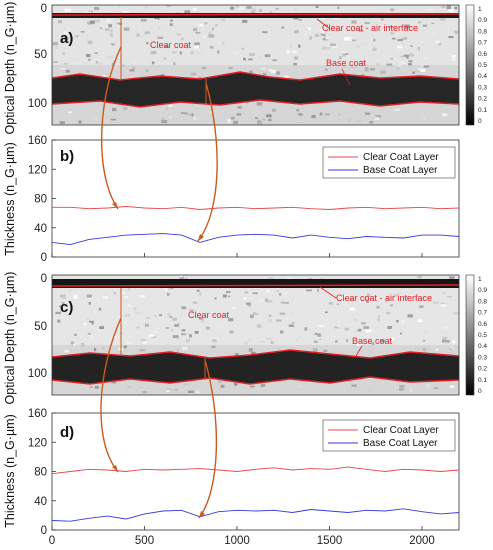  Describe the element at coordinates (482, 87) in the screenshot. I see `colorbar-tick-label: 0.3` at that location.